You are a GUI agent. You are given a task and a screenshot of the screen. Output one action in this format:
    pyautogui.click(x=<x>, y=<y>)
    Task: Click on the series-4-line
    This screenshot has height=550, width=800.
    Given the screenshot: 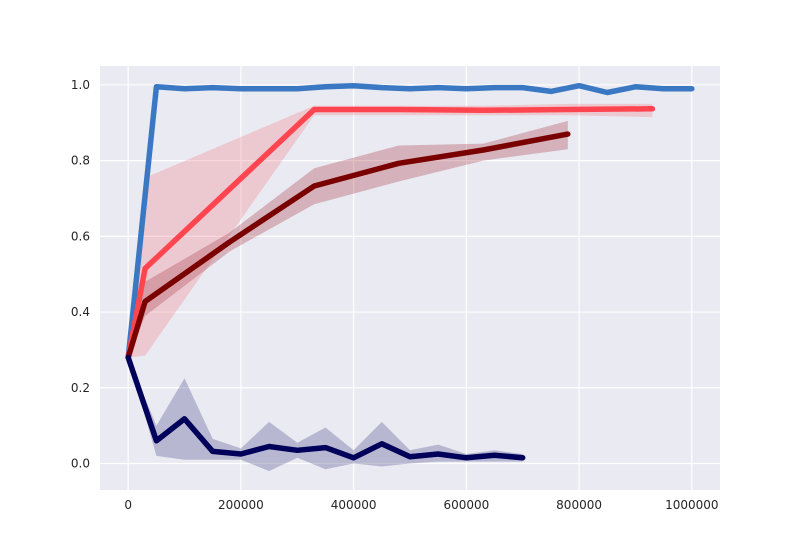 What is the action you would take?
    pyautogui.click(x=325, y=407)
    